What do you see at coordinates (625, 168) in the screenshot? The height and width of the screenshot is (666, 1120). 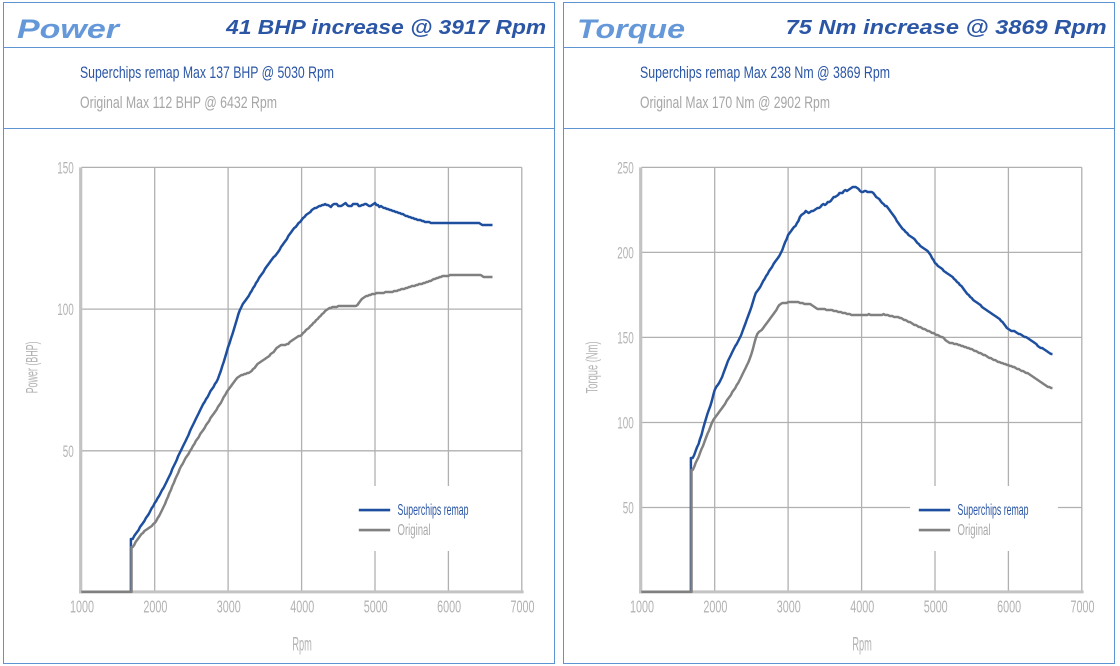 I see `svg-text: 250` at bounding box center [625, 168].